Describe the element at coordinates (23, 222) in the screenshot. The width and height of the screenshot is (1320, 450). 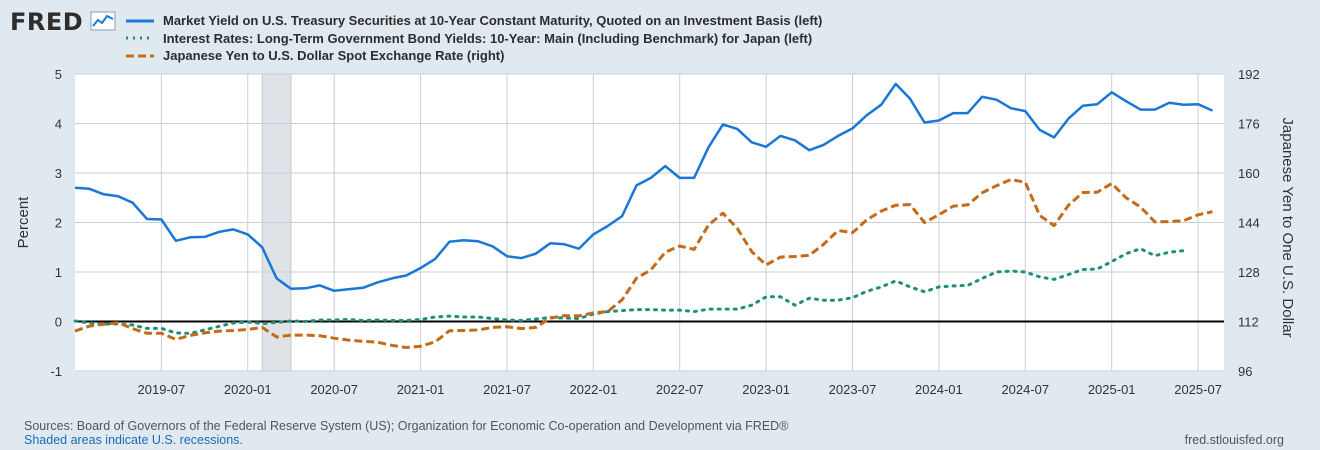
I see `y-axis-title: Percent` at that location.